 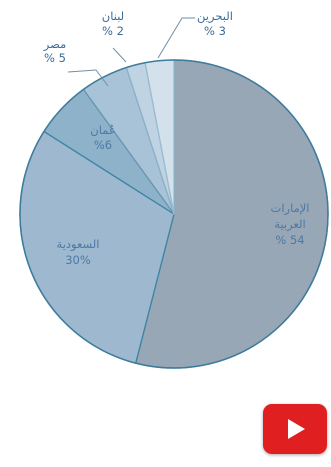 I want to click on slice-label: مصر% 5, so click(x=54, y=51).